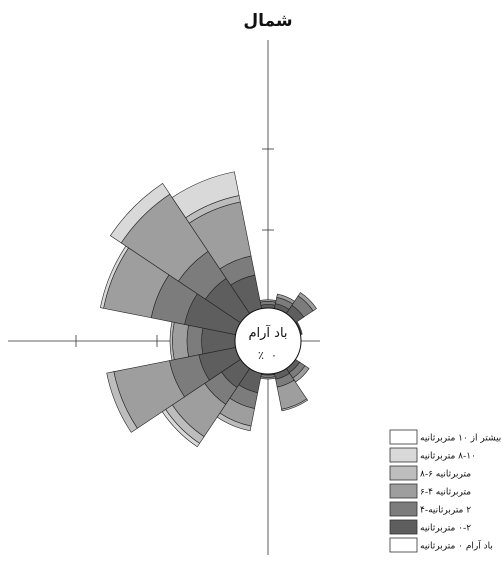 This screenshot has height=562, width=503. Describe the element at coordinates (267, 21) in the screenshot. I see `chart-title: شمال` at that location.